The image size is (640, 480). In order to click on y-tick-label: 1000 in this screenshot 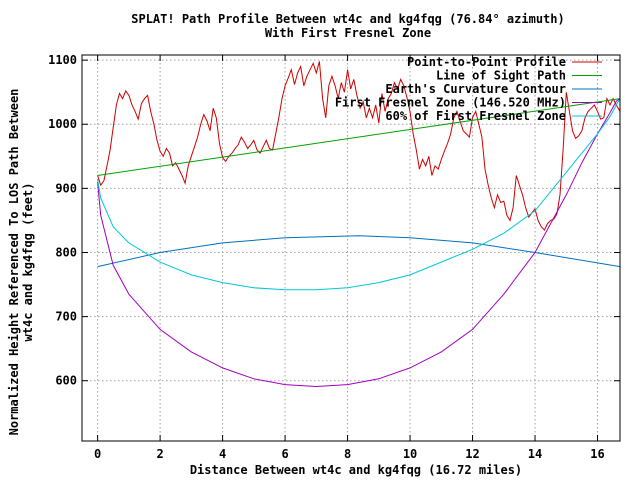, I will do `click(62, 124)`.